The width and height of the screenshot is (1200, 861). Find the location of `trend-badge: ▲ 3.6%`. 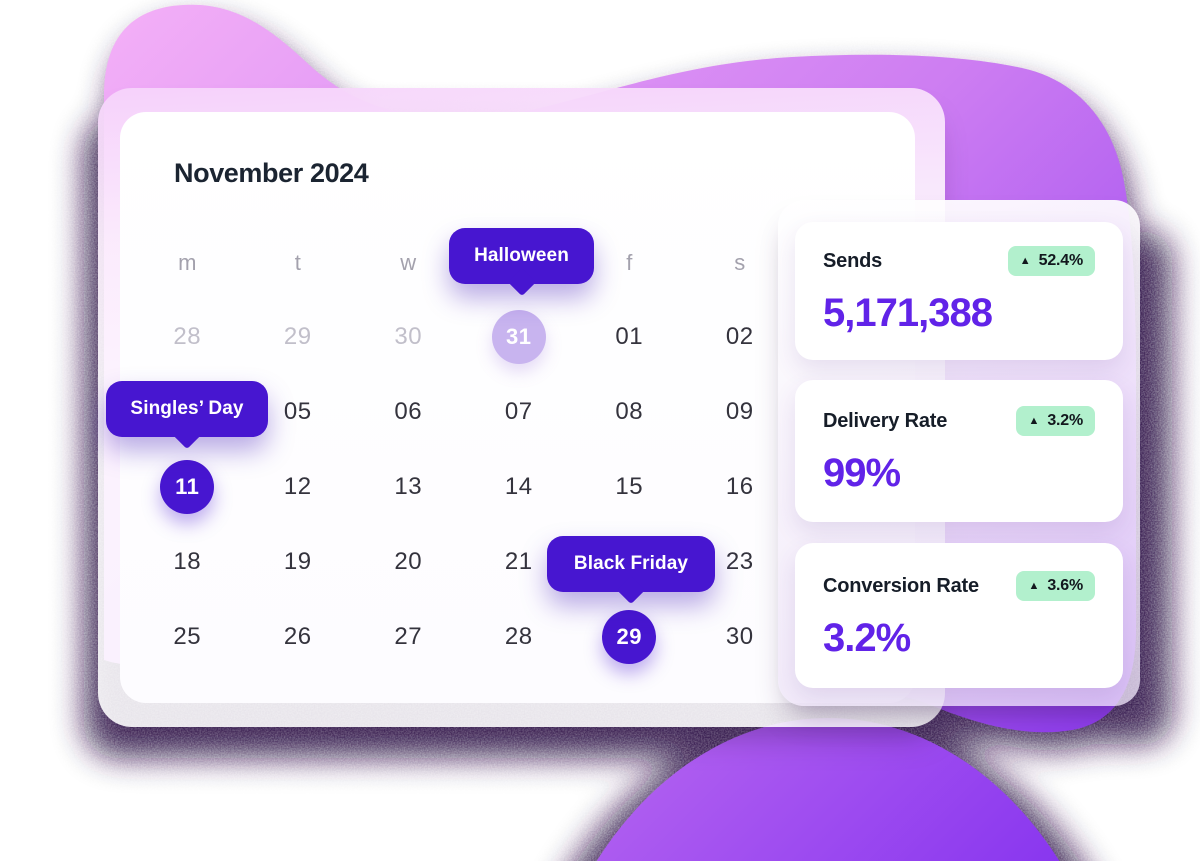

trend-badge: ▲ 3.6% is located at coordinates (1055, 586).